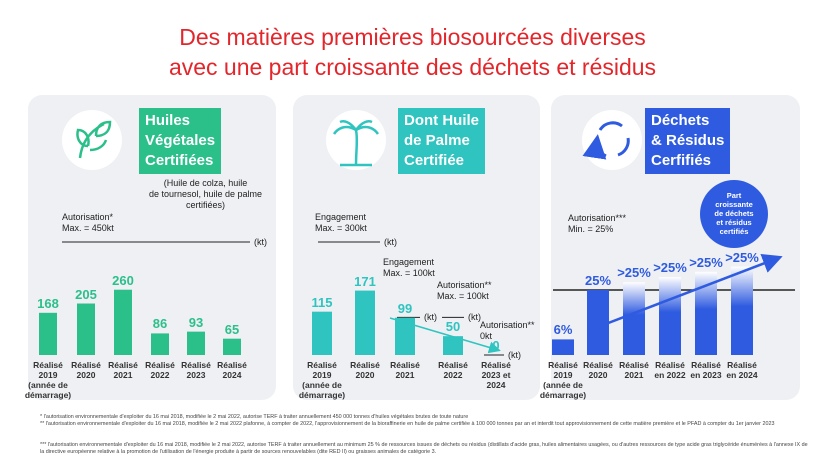  I want to click on category-label: Réalisé 2023 et 2024, so click(496, 375).